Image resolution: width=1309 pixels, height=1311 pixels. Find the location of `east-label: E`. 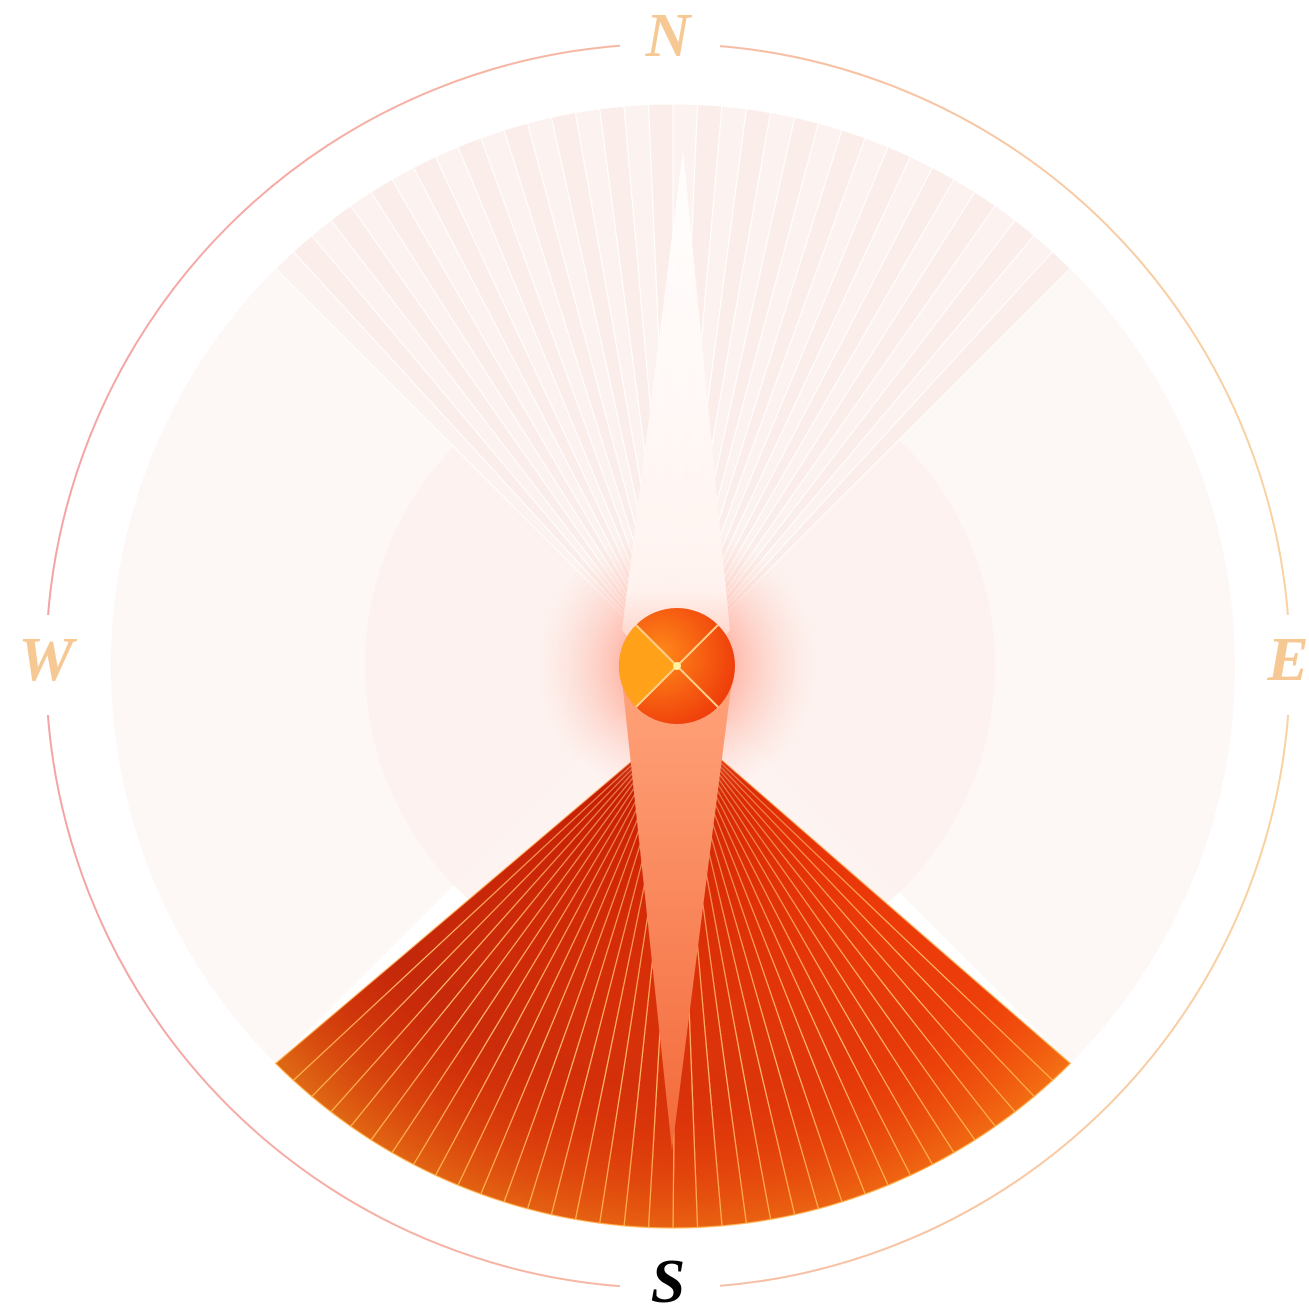

east-label: E is located at coordinates (1287, 660).